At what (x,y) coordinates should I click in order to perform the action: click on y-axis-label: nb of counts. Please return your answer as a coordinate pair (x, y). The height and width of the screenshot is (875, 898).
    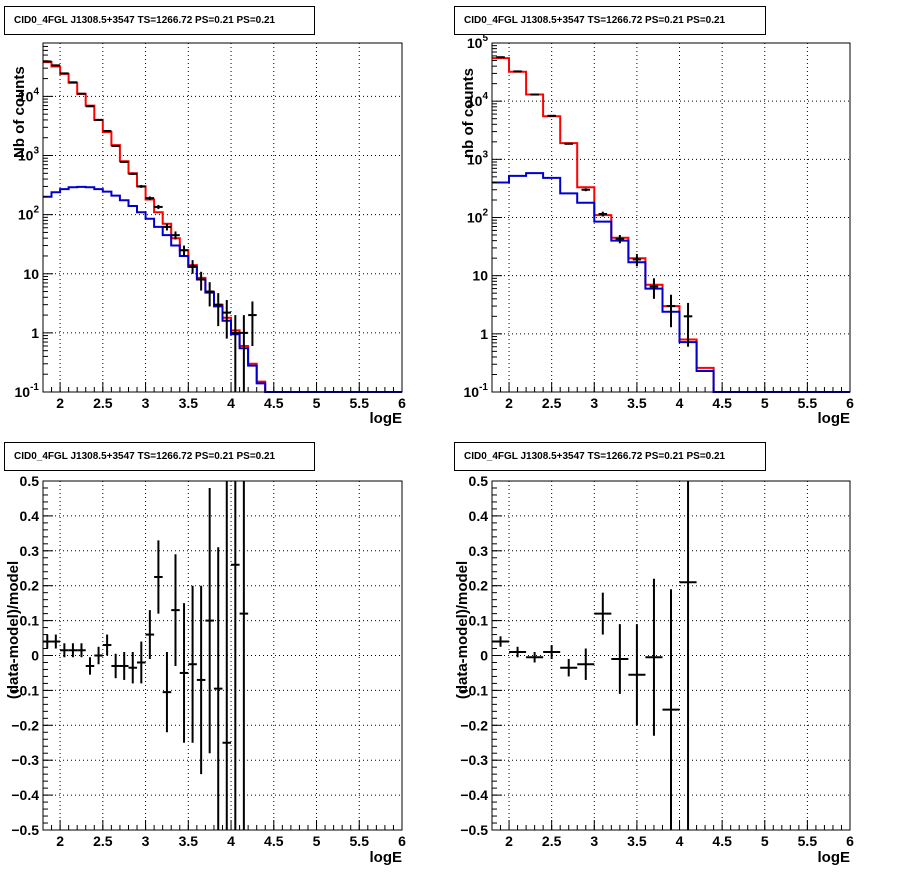
    Looking at the image, I should click on (468, 113).